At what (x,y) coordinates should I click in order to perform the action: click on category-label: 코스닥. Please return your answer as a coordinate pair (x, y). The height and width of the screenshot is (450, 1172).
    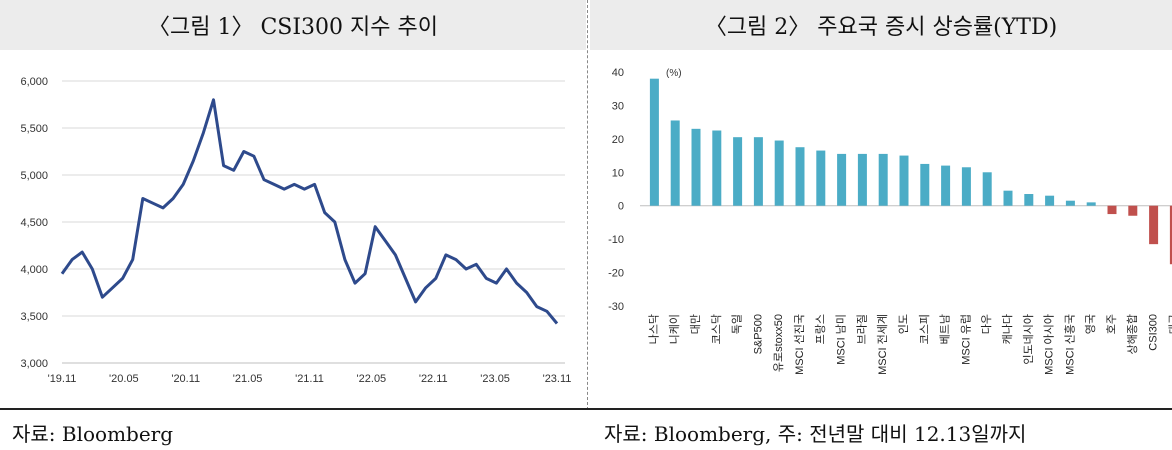
    Looking at the image, I should click on (716, 329).